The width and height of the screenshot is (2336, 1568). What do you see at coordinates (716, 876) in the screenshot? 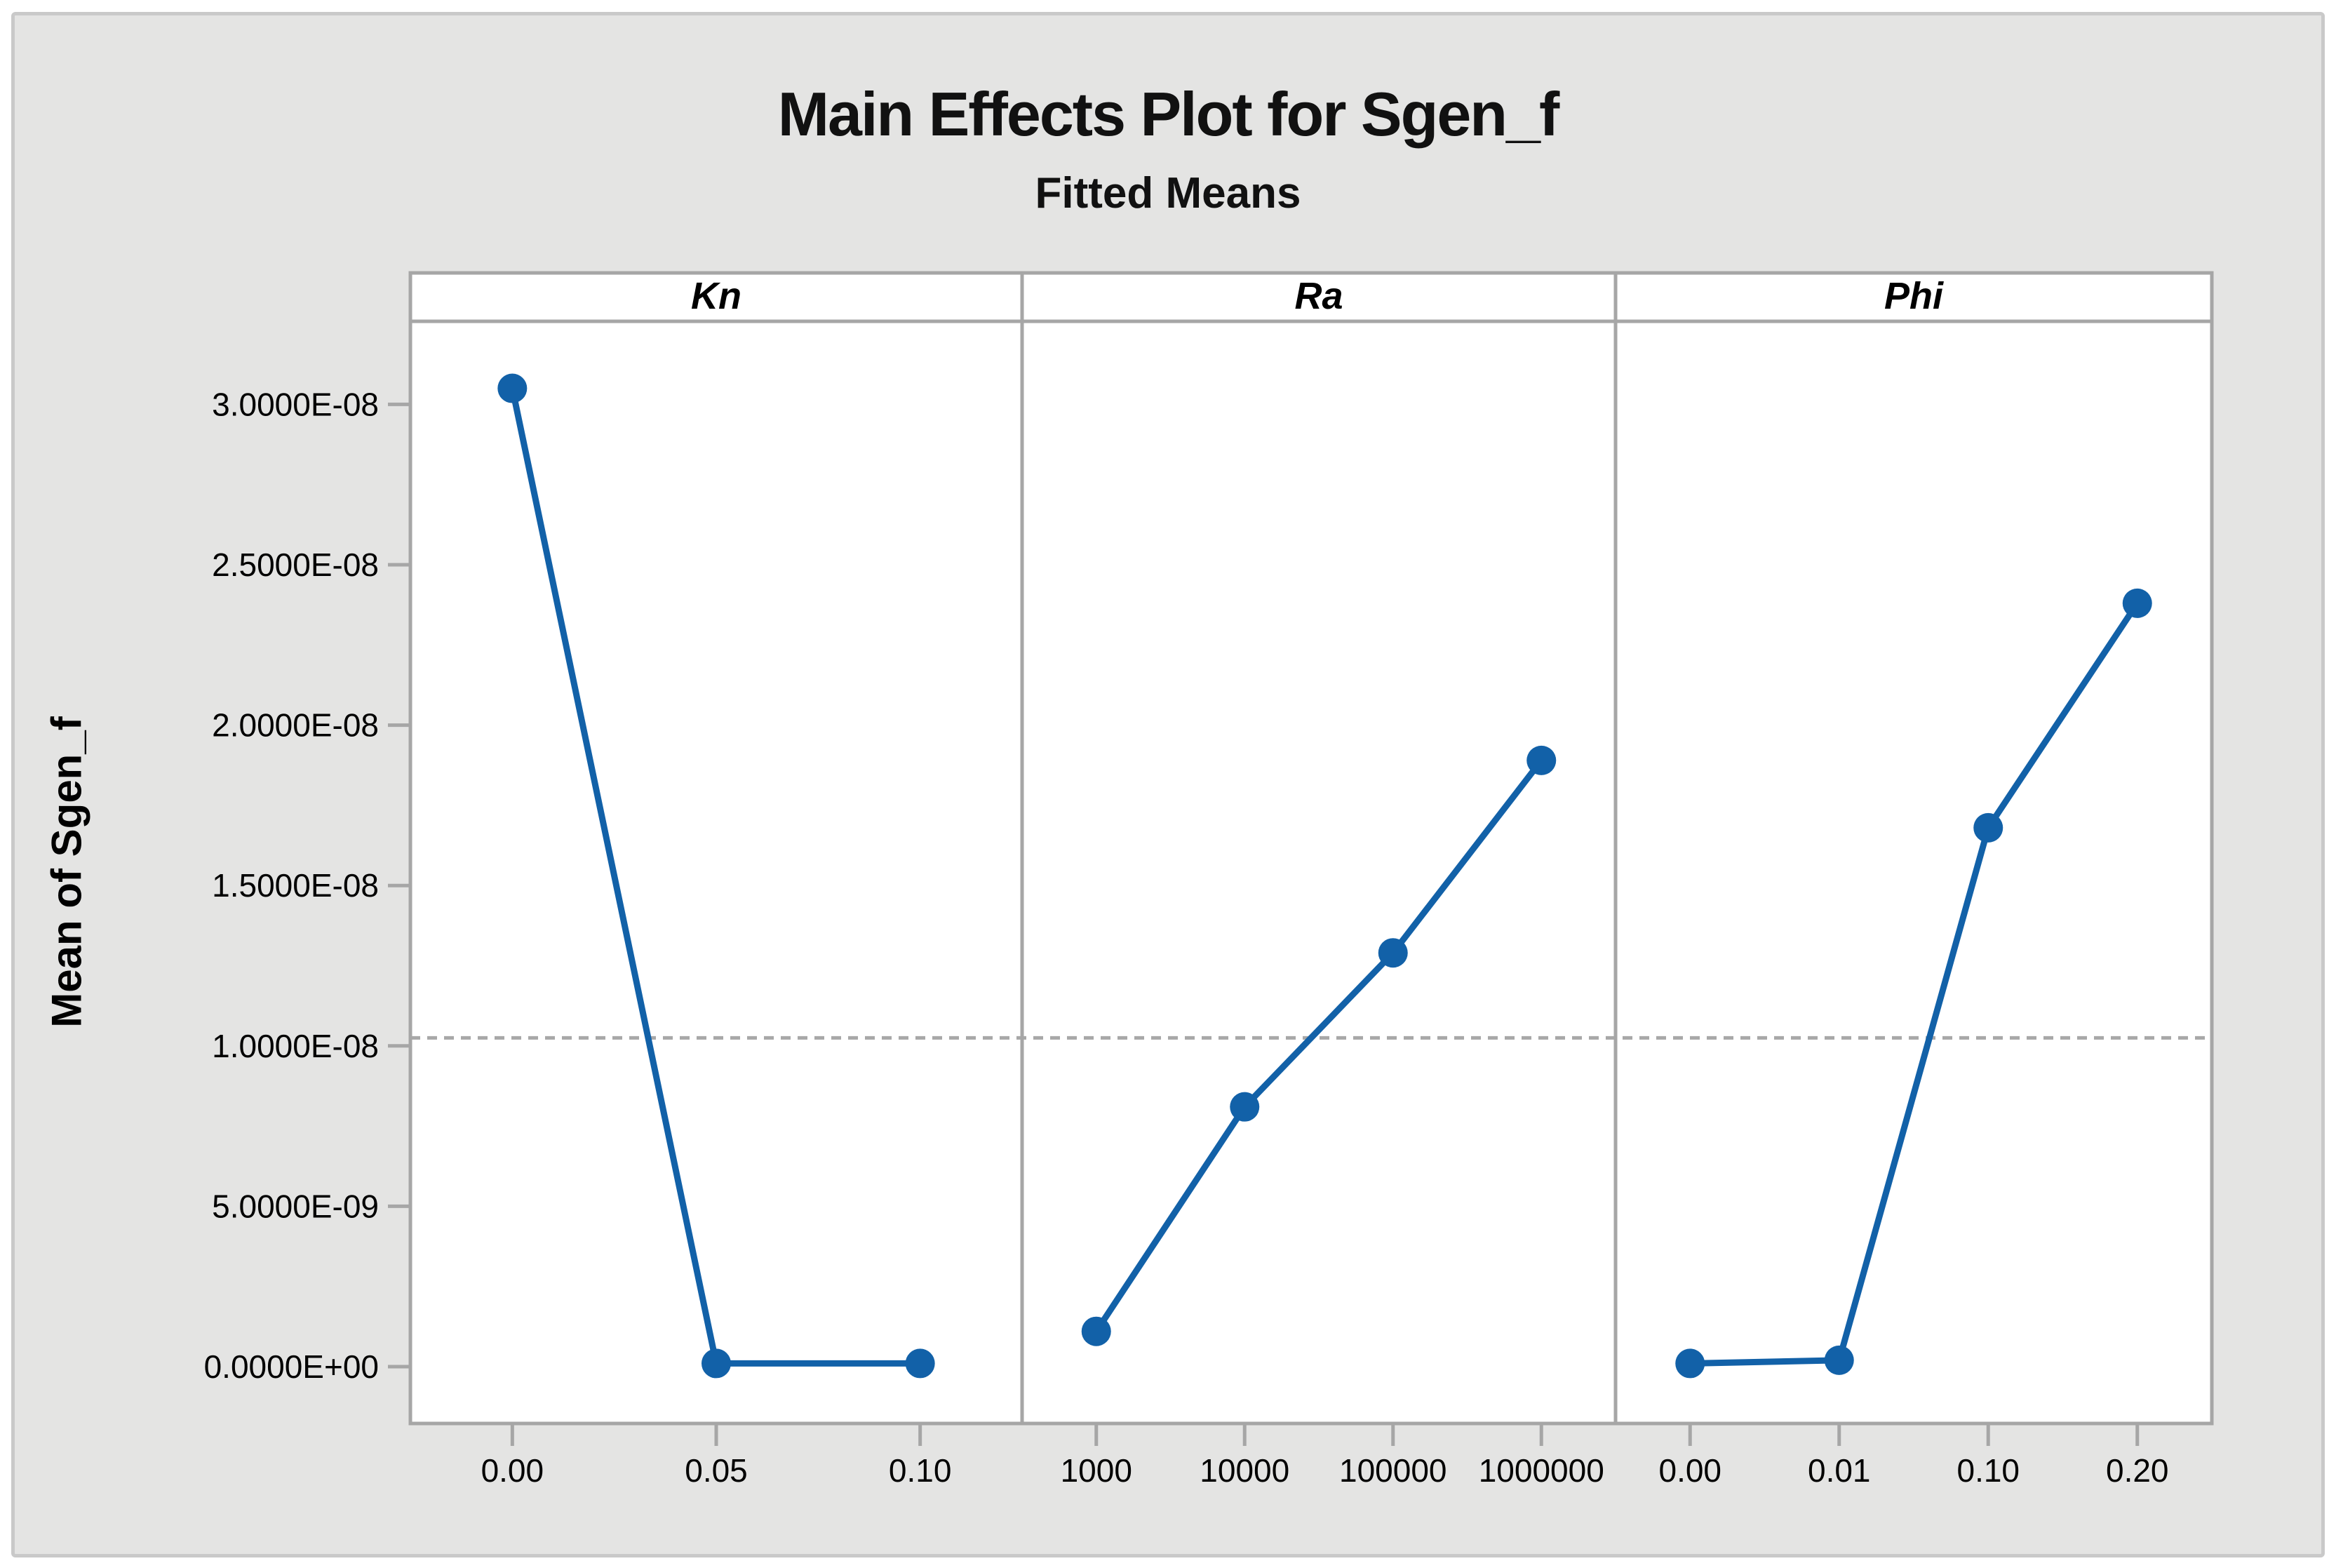
I see `panel-series-Kn` at bounding box center [716, 876].